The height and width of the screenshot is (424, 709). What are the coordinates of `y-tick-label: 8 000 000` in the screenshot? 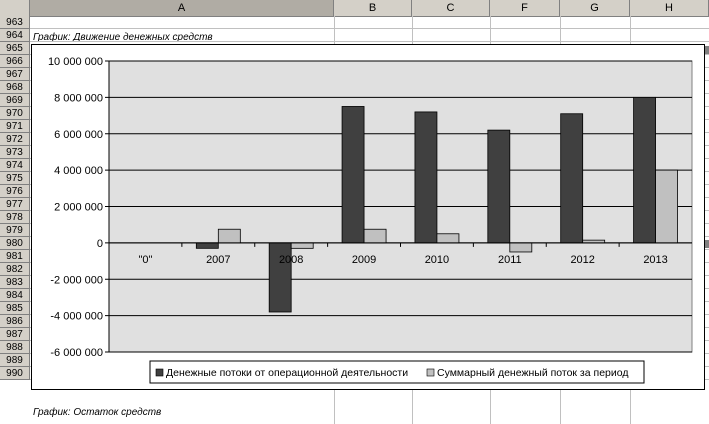 It's located at (78, 98).